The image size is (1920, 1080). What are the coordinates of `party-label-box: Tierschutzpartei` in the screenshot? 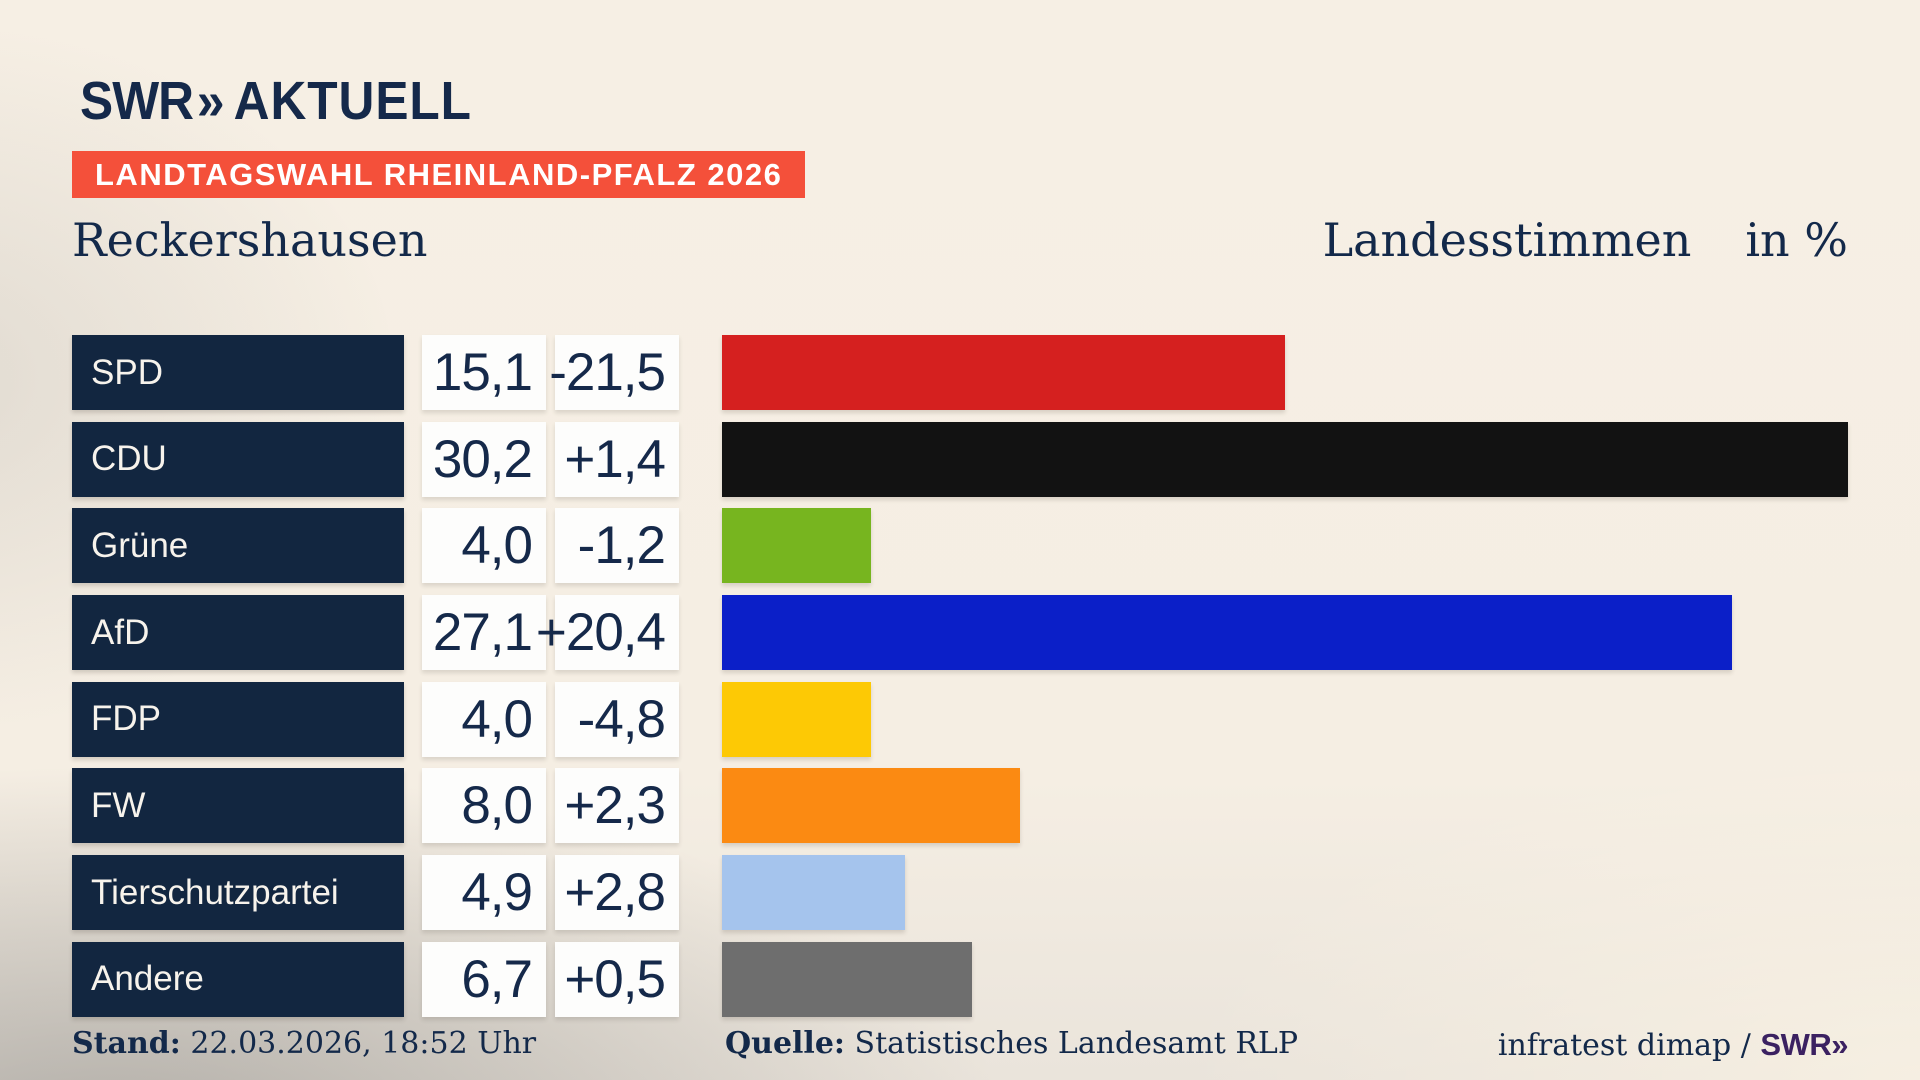 It's located at (238, 893).